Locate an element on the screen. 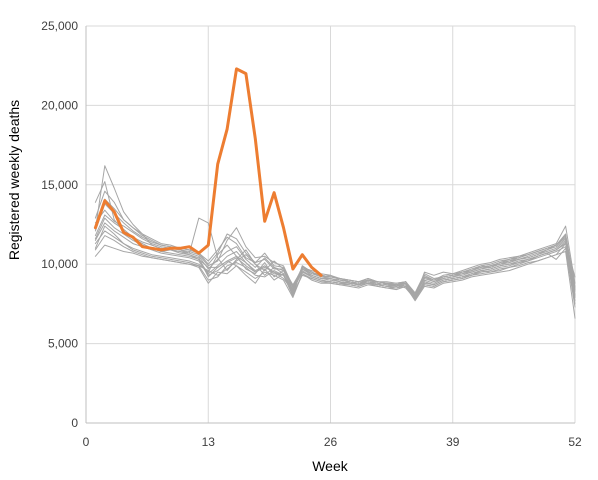  x-tick-label: 13 is located at coordinates (209, 442).